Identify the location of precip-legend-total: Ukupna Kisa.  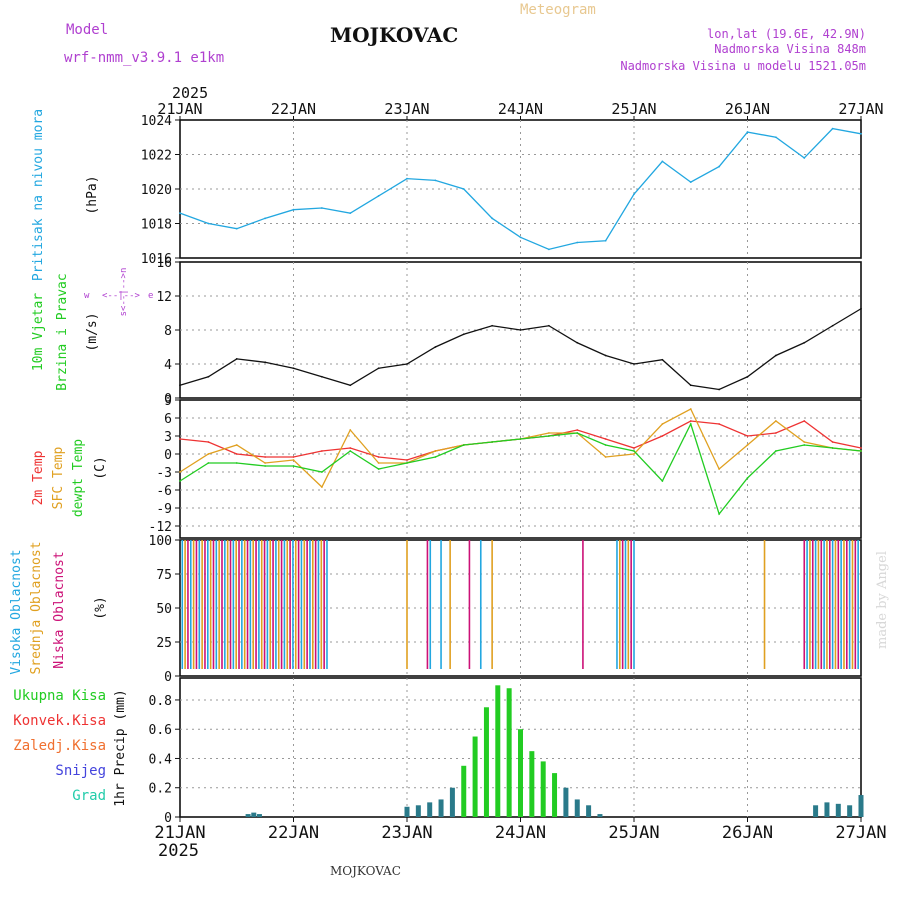
(59, 696).